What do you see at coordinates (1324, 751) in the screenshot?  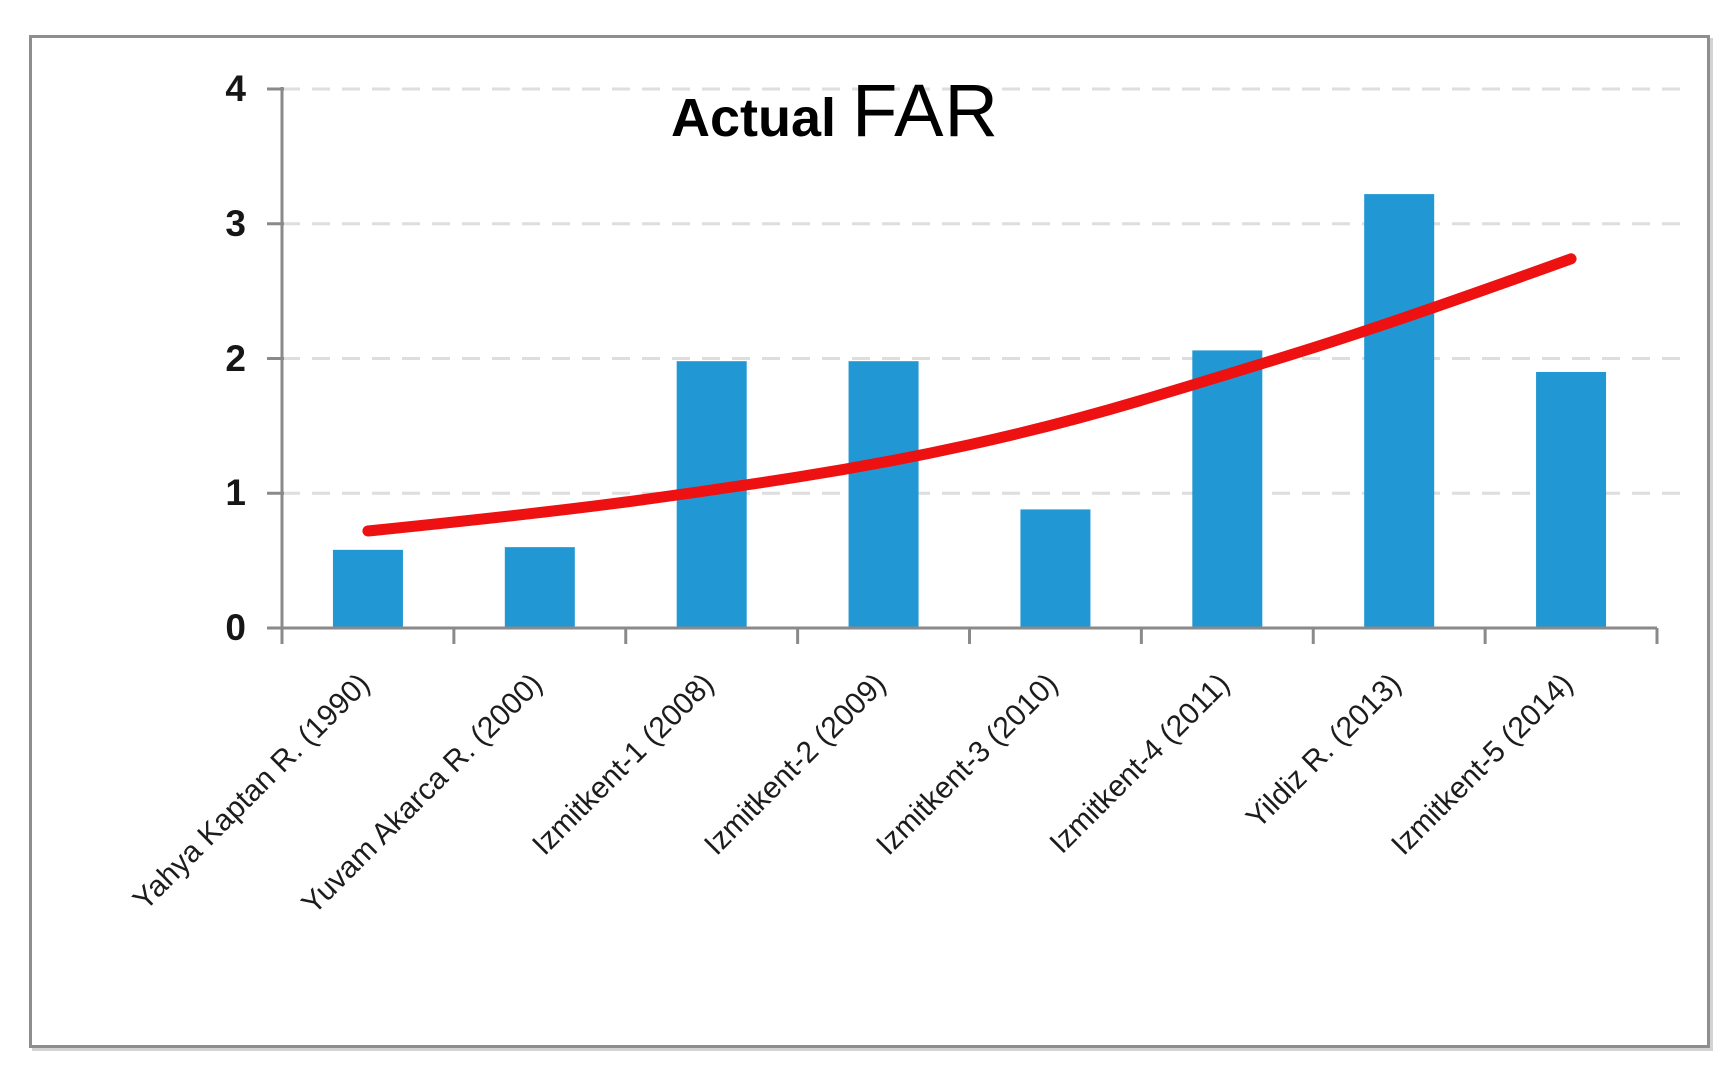 I see `x-axis-label-7: Yildiz R. (2013)` at bounding box center [1324, 751].